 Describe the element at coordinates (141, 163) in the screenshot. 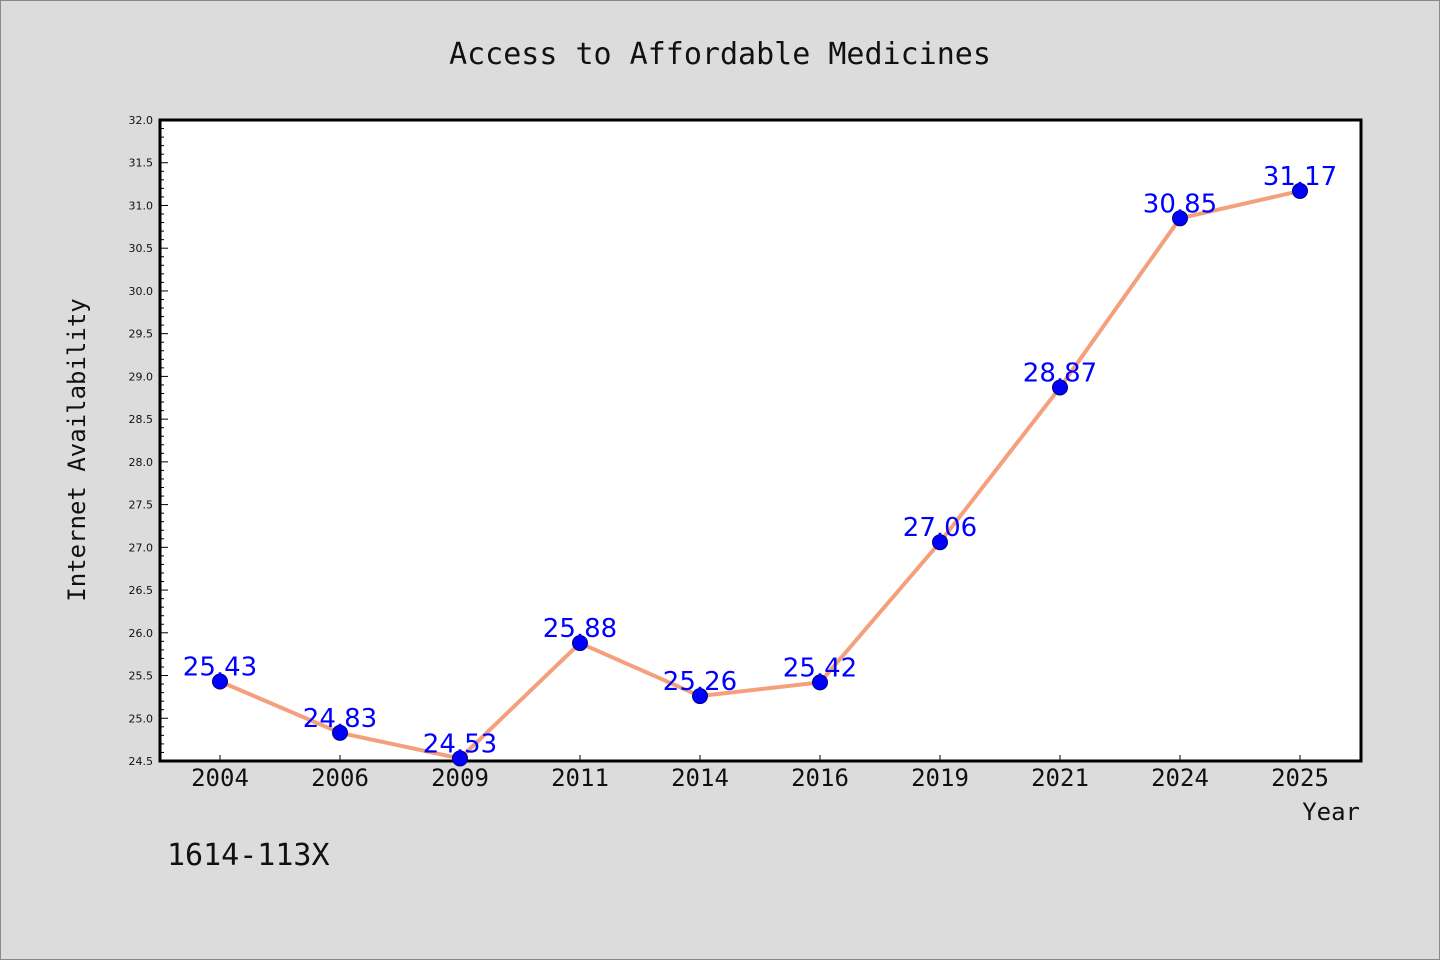

I see `y-tick-label: 31.5` at that location.